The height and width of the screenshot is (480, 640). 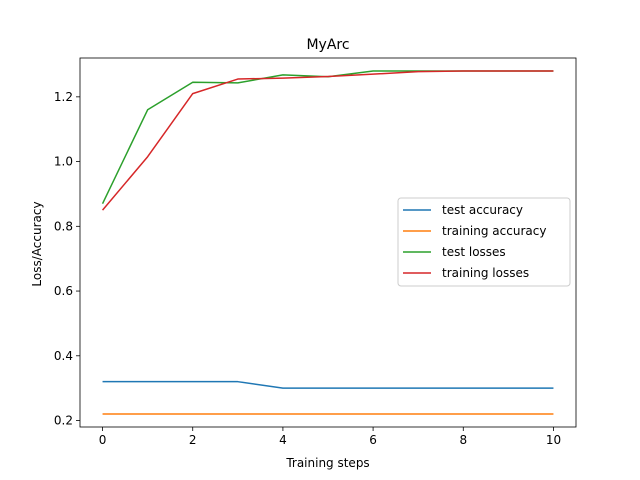 What do you see at coordinates (193, 440) in the screenshot?
I see `x-tick-label: 2` at bounding box center [193, 440].